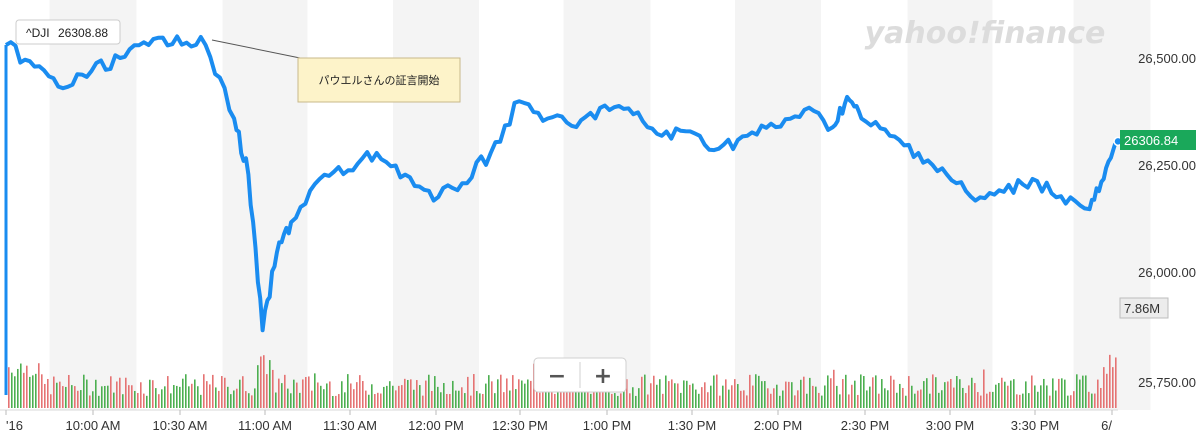 This screenshot has height=439, width=1200. Describe the element at coordinates (350, 425) in the screenshot. I see `x-tick-label: 11:30 AM` at that location.